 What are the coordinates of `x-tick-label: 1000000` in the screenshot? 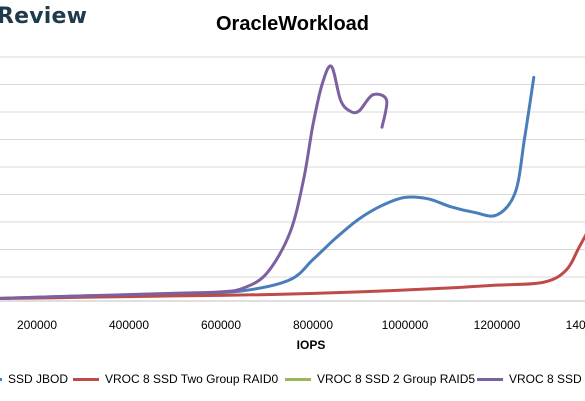 It's located at (405, 325).